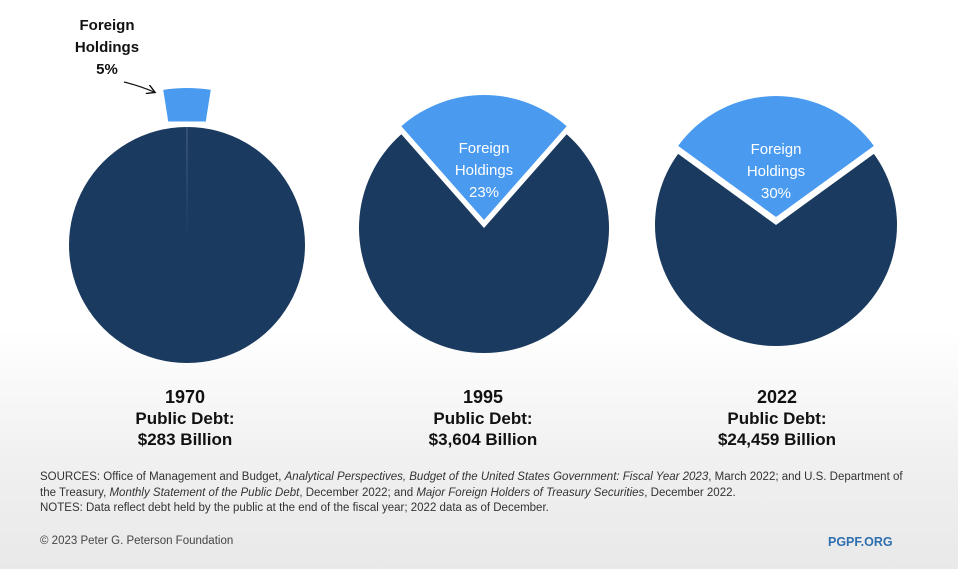 The height and width of the screenshot is (569, 958). Describe the element at coordinates (483, 397) in the screenshot. I see `caption-year: 1995` at that location.